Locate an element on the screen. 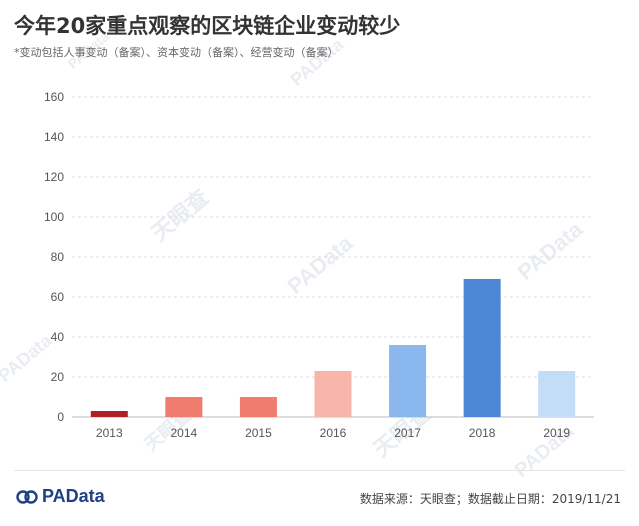 This screenshot has height=526, width=639. data-source: 数据来源：天眼查；数据截止日期：2019/11/21 is located at coordinates (490, 499).